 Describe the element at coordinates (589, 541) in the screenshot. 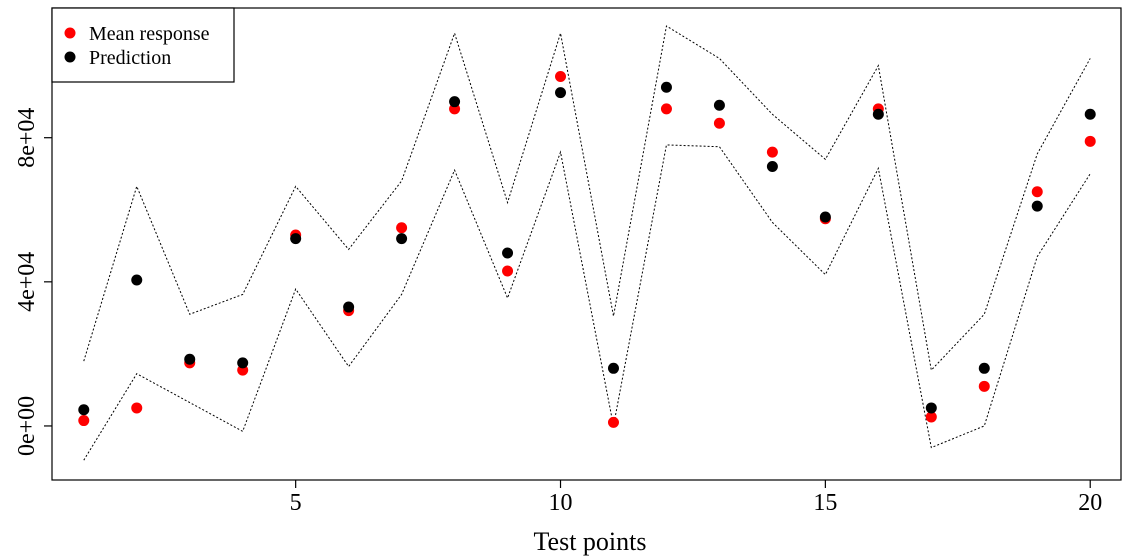

I see `x-axis-title: Test points` at that location.